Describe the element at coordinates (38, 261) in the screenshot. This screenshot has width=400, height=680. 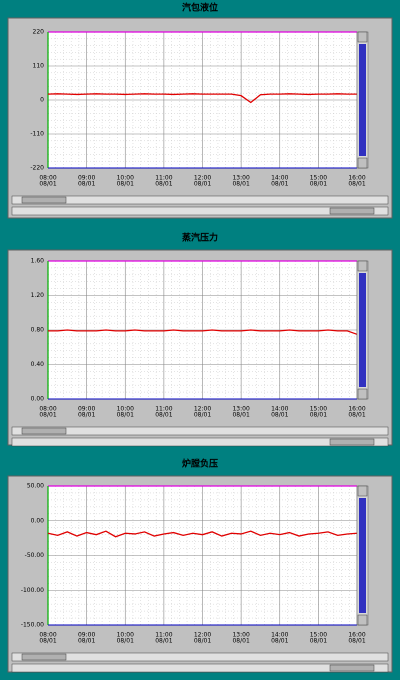
I see `y-tick-label: 1.60` at that location.